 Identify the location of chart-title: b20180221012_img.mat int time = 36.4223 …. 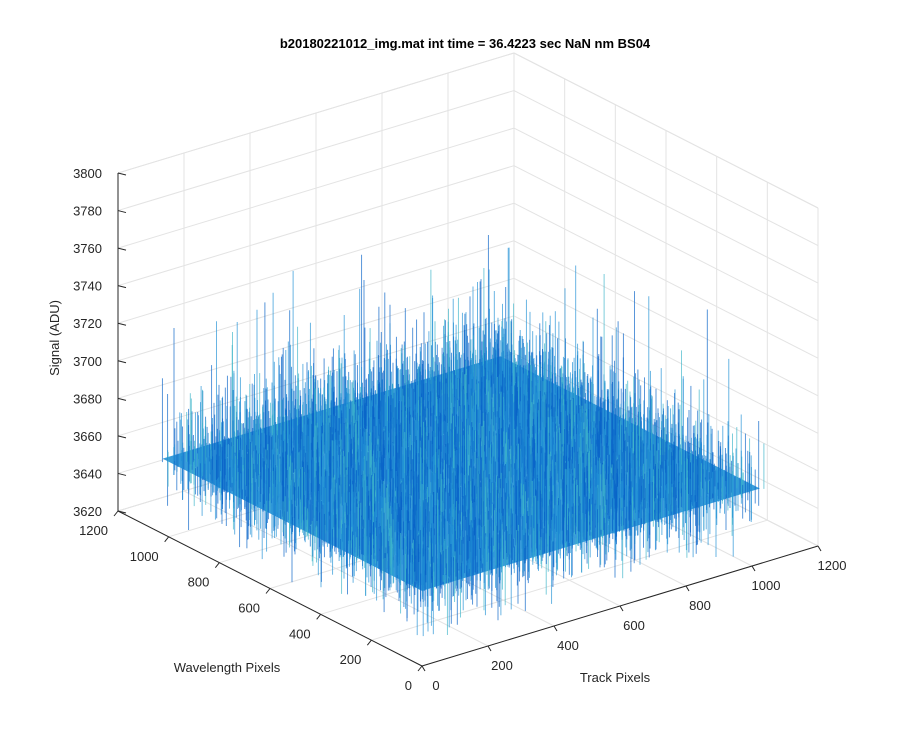
(465, 43).